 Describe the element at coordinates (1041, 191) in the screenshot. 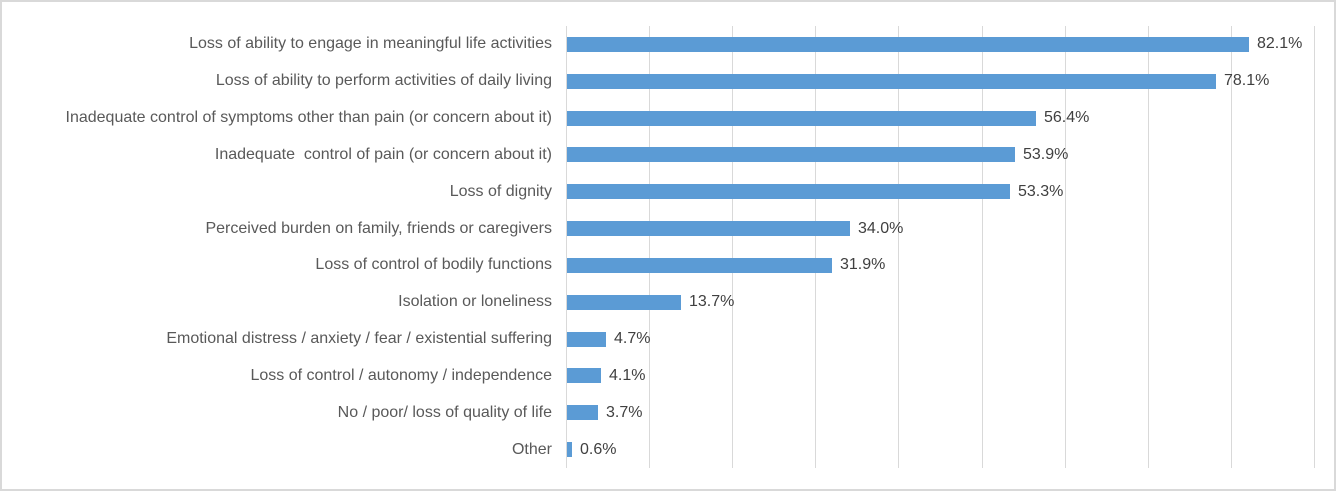

I see `value-label: 53.3%` at that location.